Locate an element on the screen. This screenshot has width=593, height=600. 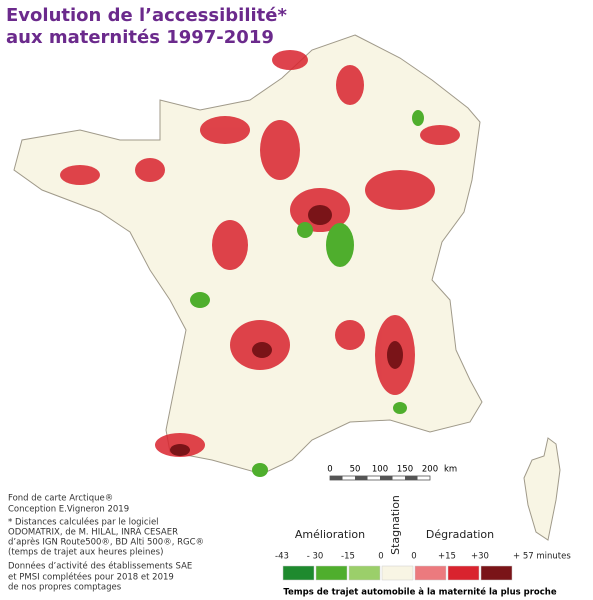
credit-line: Fond de carte Arctique® is located at coordinates (60, 499).